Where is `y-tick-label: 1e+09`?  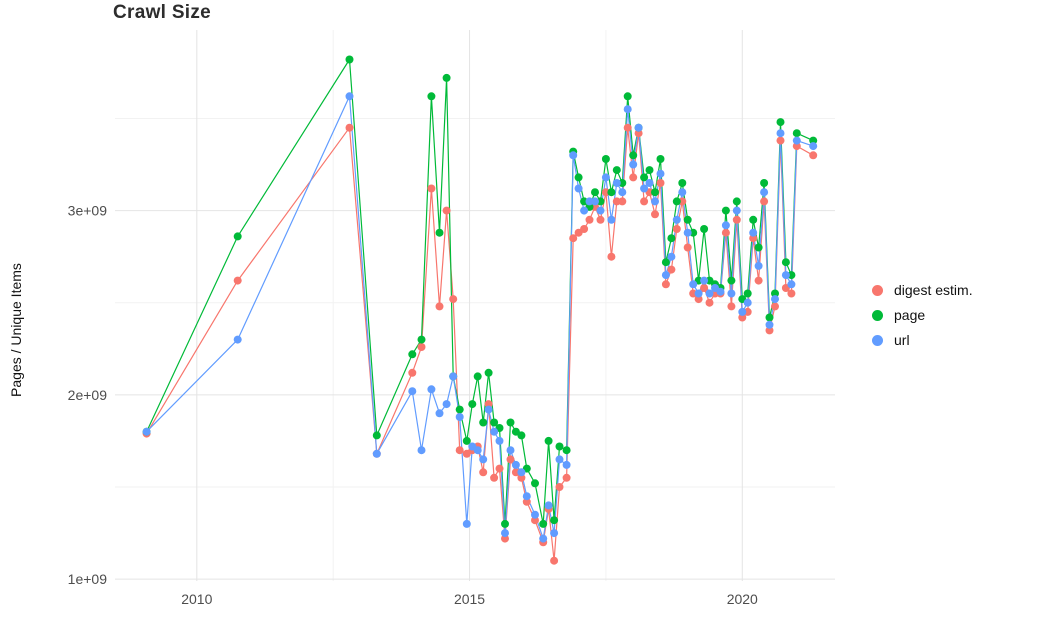 y-tick-label: 1e+09 is located at coordinates (88, 579).